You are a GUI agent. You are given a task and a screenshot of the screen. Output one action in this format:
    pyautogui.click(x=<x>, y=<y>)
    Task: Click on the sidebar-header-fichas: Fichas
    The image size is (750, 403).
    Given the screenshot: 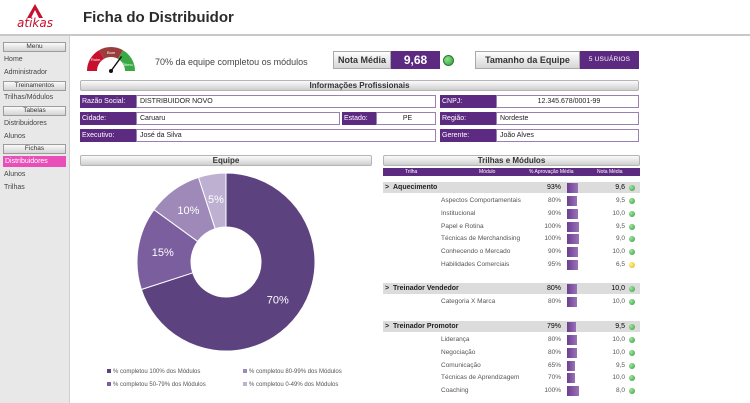 What is the action you would take?
    pyautogui.click(x=34, y=149)
    